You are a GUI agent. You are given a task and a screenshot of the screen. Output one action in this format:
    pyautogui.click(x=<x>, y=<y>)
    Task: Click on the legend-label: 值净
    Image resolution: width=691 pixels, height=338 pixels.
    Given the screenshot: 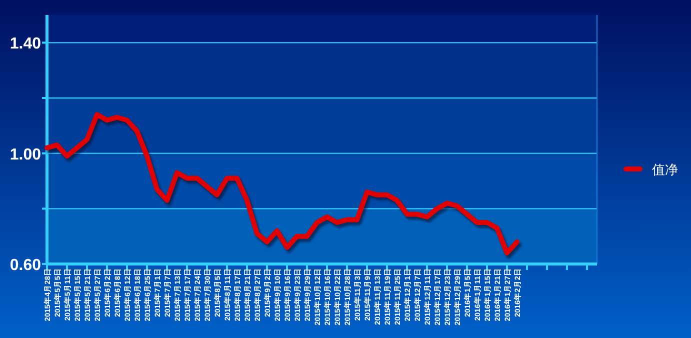 What is the action you would take?
    pyautogui.click(x=665, y=169)
    